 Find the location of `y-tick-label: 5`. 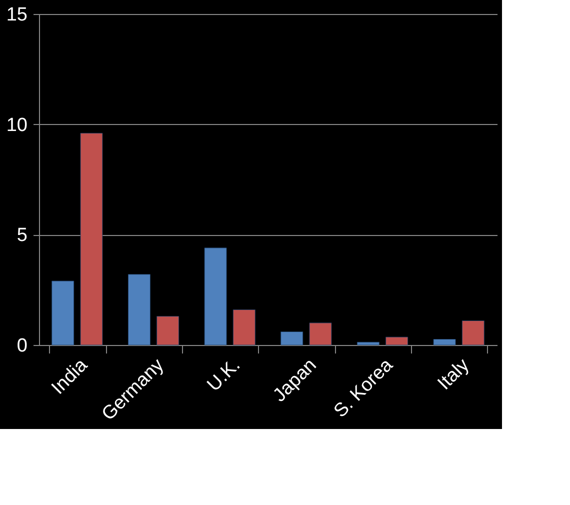

y-tick-label: 5 is located at coordinates (22, 235).